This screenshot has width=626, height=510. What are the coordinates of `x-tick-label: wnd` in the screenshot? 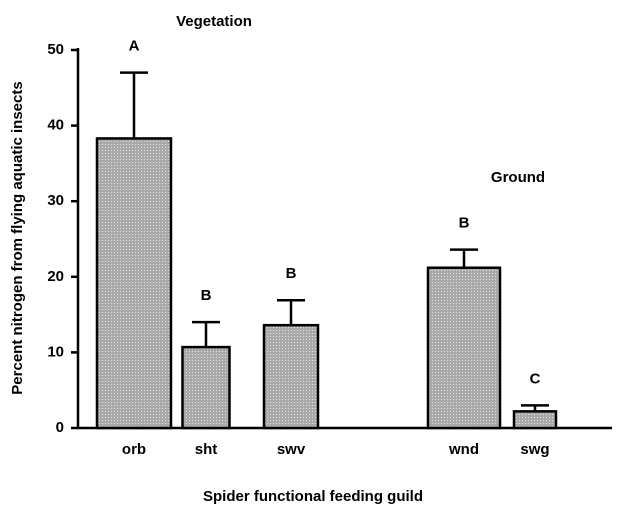 It's located at (463, 449).